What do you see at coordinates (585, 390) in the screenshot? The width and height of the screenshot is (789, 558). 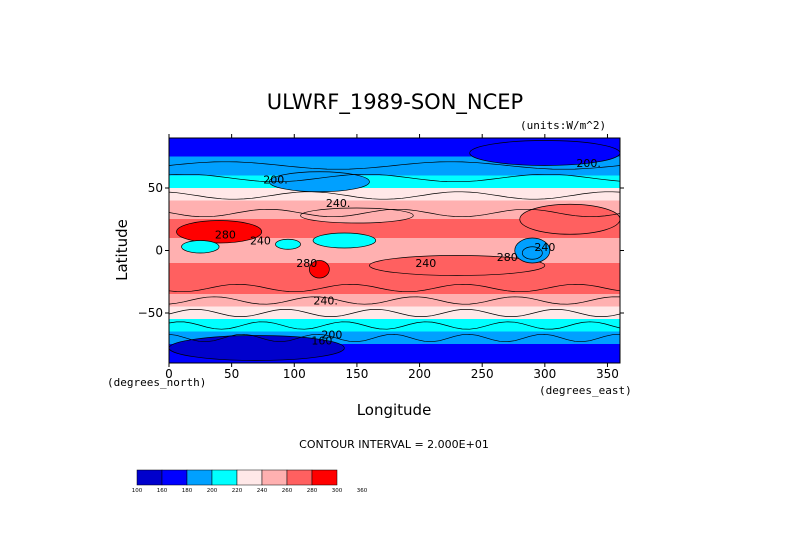 I see `x-unit-label: (degrees_east)` at bounding box center [585, 390].